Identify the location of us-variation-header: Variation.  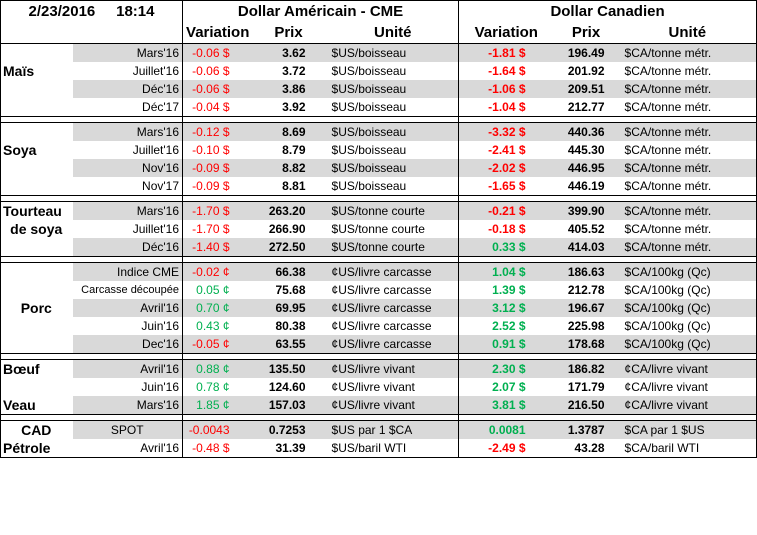
(216, 33).